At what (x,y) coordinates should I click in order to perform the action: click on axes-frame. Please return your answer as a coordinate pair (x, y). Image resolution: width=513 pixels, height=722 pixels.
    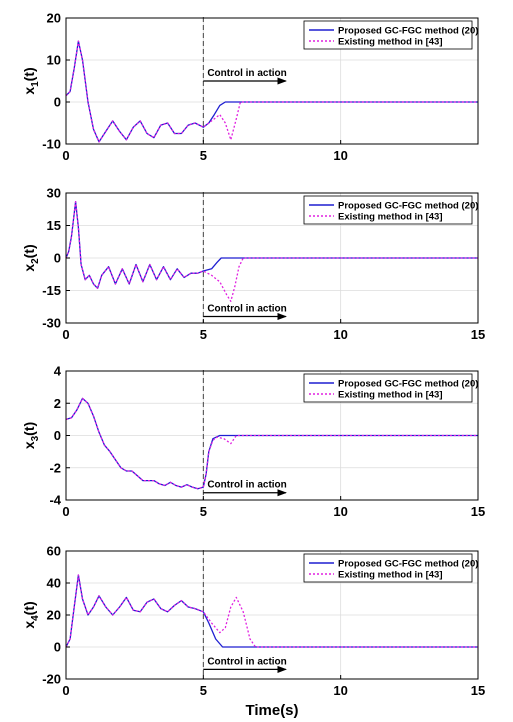
    Looking at the image, I should click on (272, 81).